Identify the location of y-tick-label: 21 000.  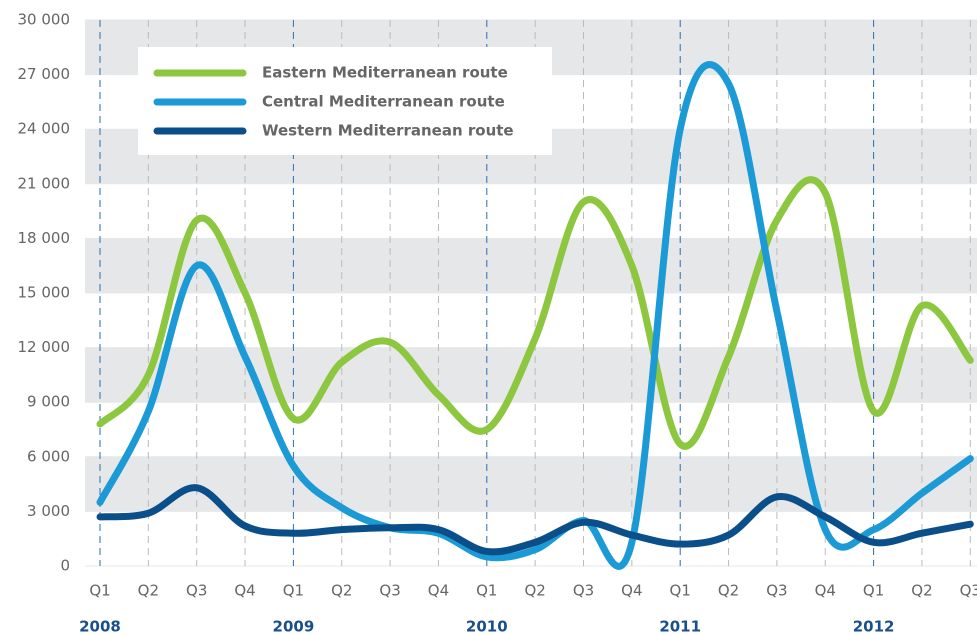
(44, 183).